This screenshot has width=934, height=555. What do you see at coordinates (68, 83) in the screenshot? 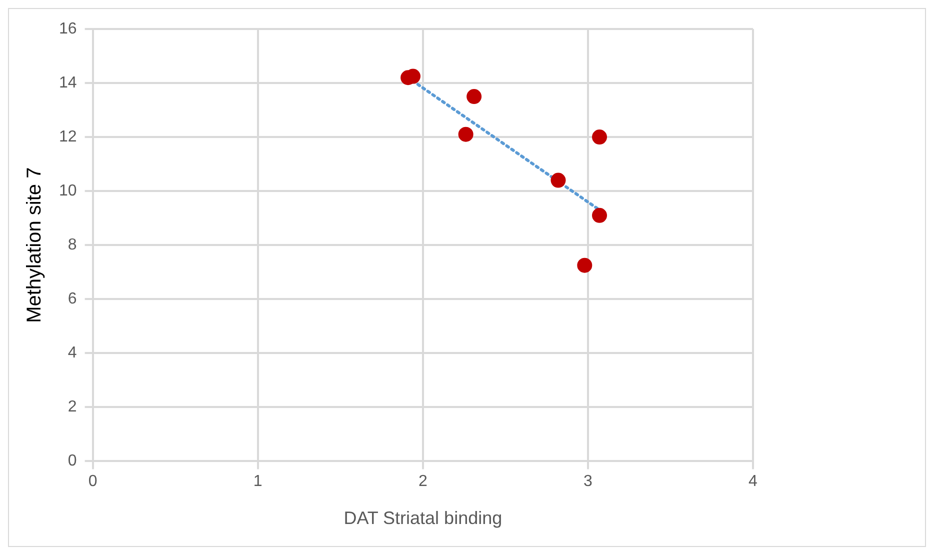
I see `y-tick-label: 14` at bounding box center [68, 83].